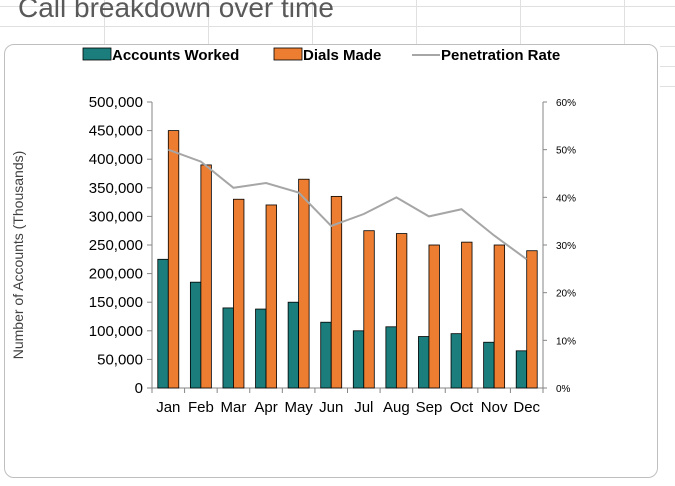  What do you see at coordinates (566, 103) in the screenshot?
I see `y2-tick-label: 60%` at bounding box center [566, 103].